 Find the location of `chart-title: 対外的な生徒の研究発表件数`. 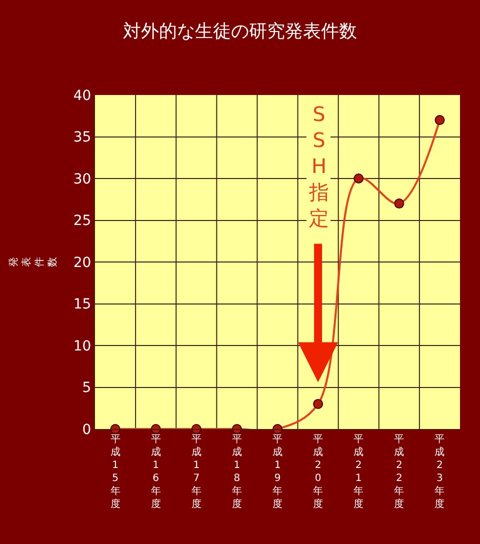

chart-title: 対外的な生徒の研究発表件数 is located at coordinates (240, 31).